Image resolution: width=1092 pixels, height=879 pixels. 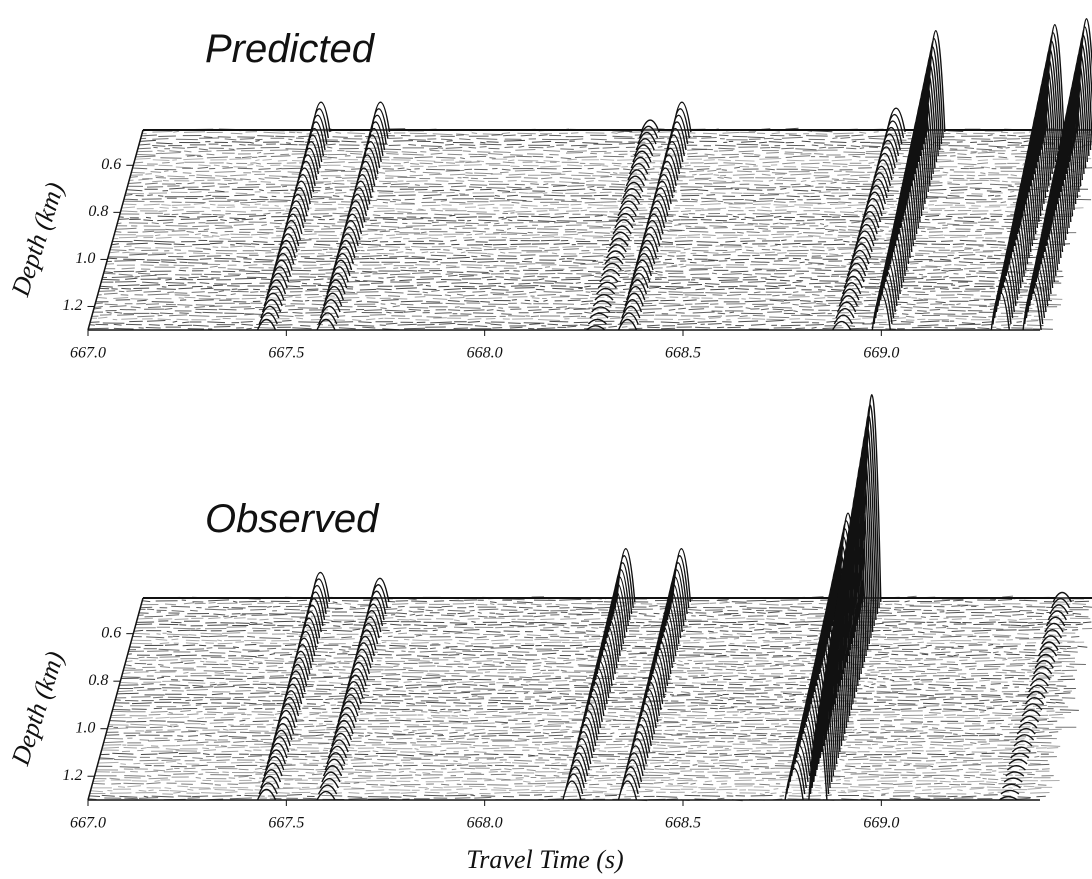 What do you see at coordinates (544, 859) in the screenshot?
I see `x-axis-label: Travel Time (s)` at bounding box center [544, 859].